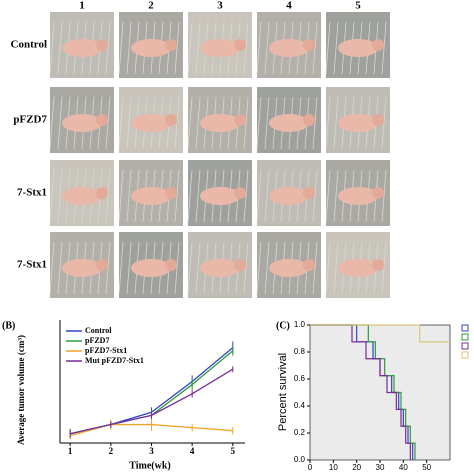 Image resolution: width=474 pixels, height=474 pixels. Describe the element at coordinates (220, 6) in the screenshot. I see `column-label: 3` at that location.